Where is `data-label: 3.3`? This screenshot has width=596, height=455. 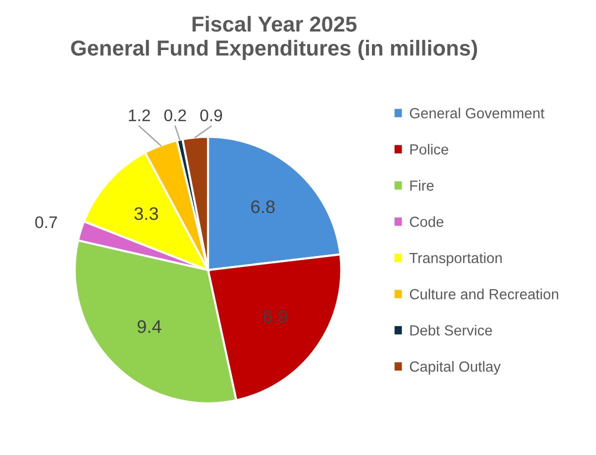
data-label: 3.3 is located at coordinates (146, 213).